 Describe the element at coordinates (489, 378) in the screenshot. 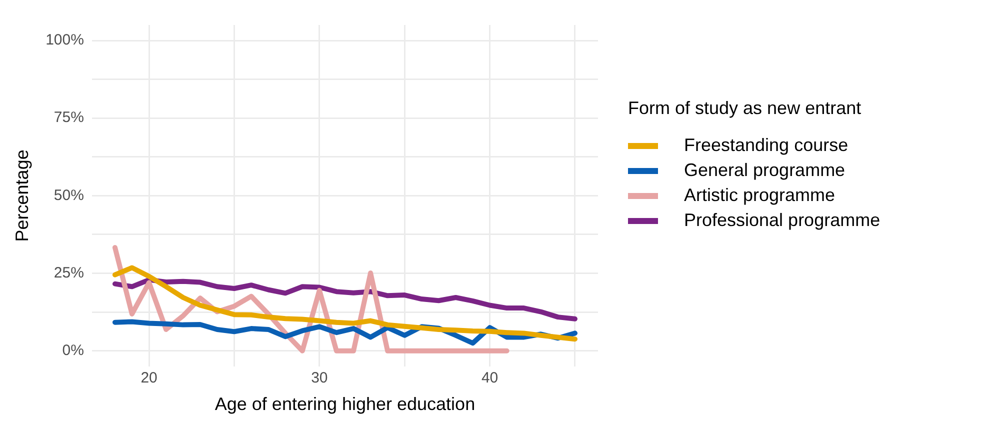

I see `x-tick-label: 40` at that location.